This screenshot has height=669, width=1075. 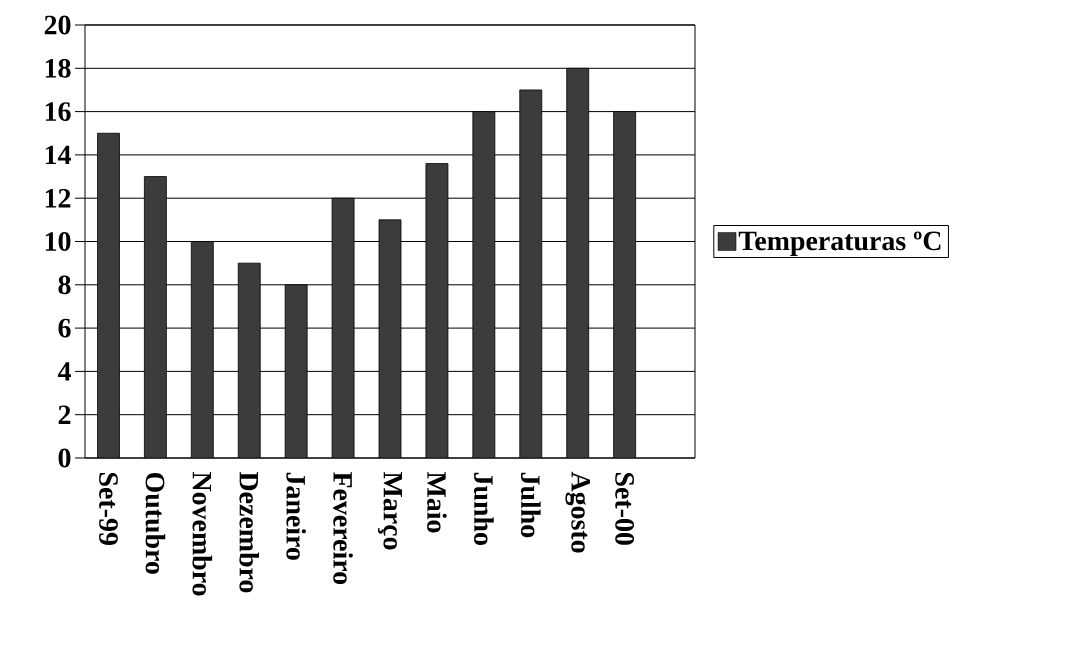 What do you see at coordinates (58, 111) in the screenshot?
I see `y-tick-label: 16` at bounding box center [58, 111].